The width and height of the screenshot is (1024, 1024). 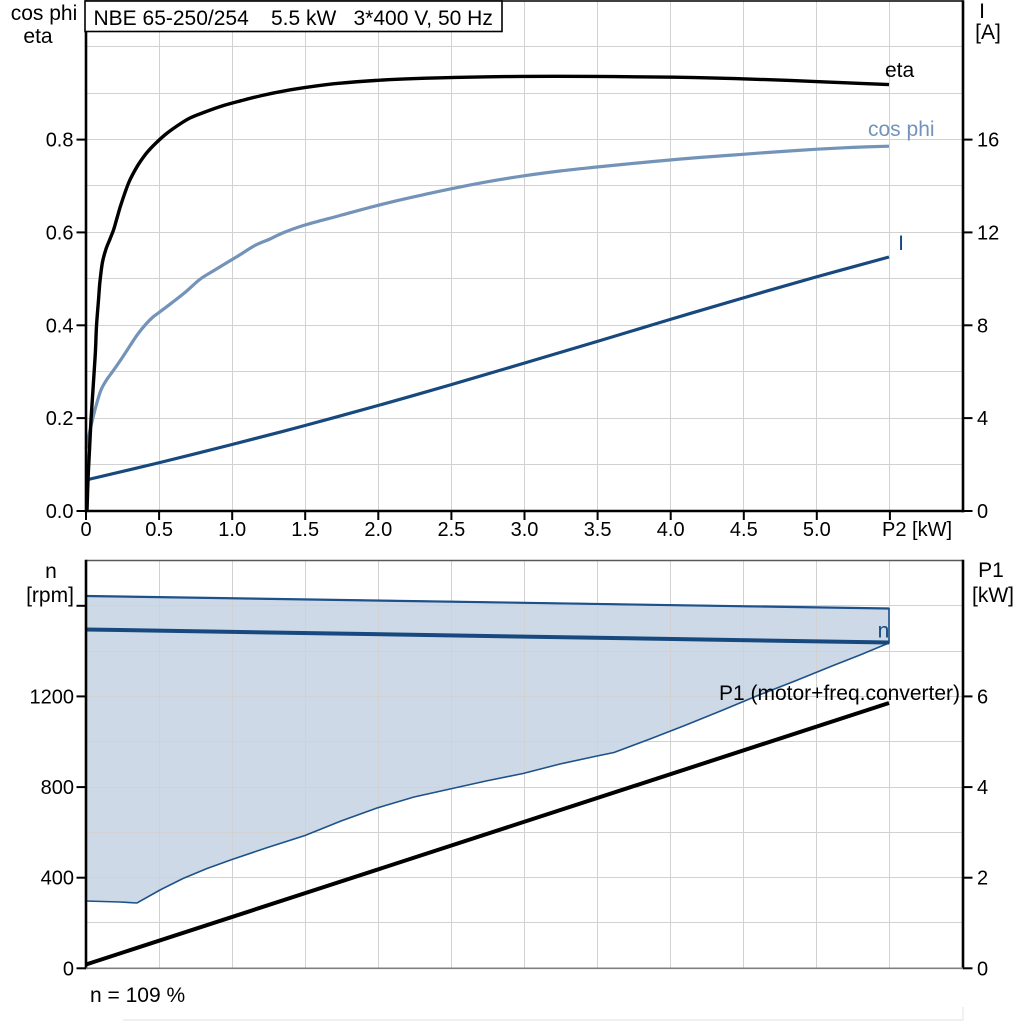 What do you see at coordinates (232, 530) in the screenshot?
I see `svg-text: 1.0` at bounding box center [232, 530].